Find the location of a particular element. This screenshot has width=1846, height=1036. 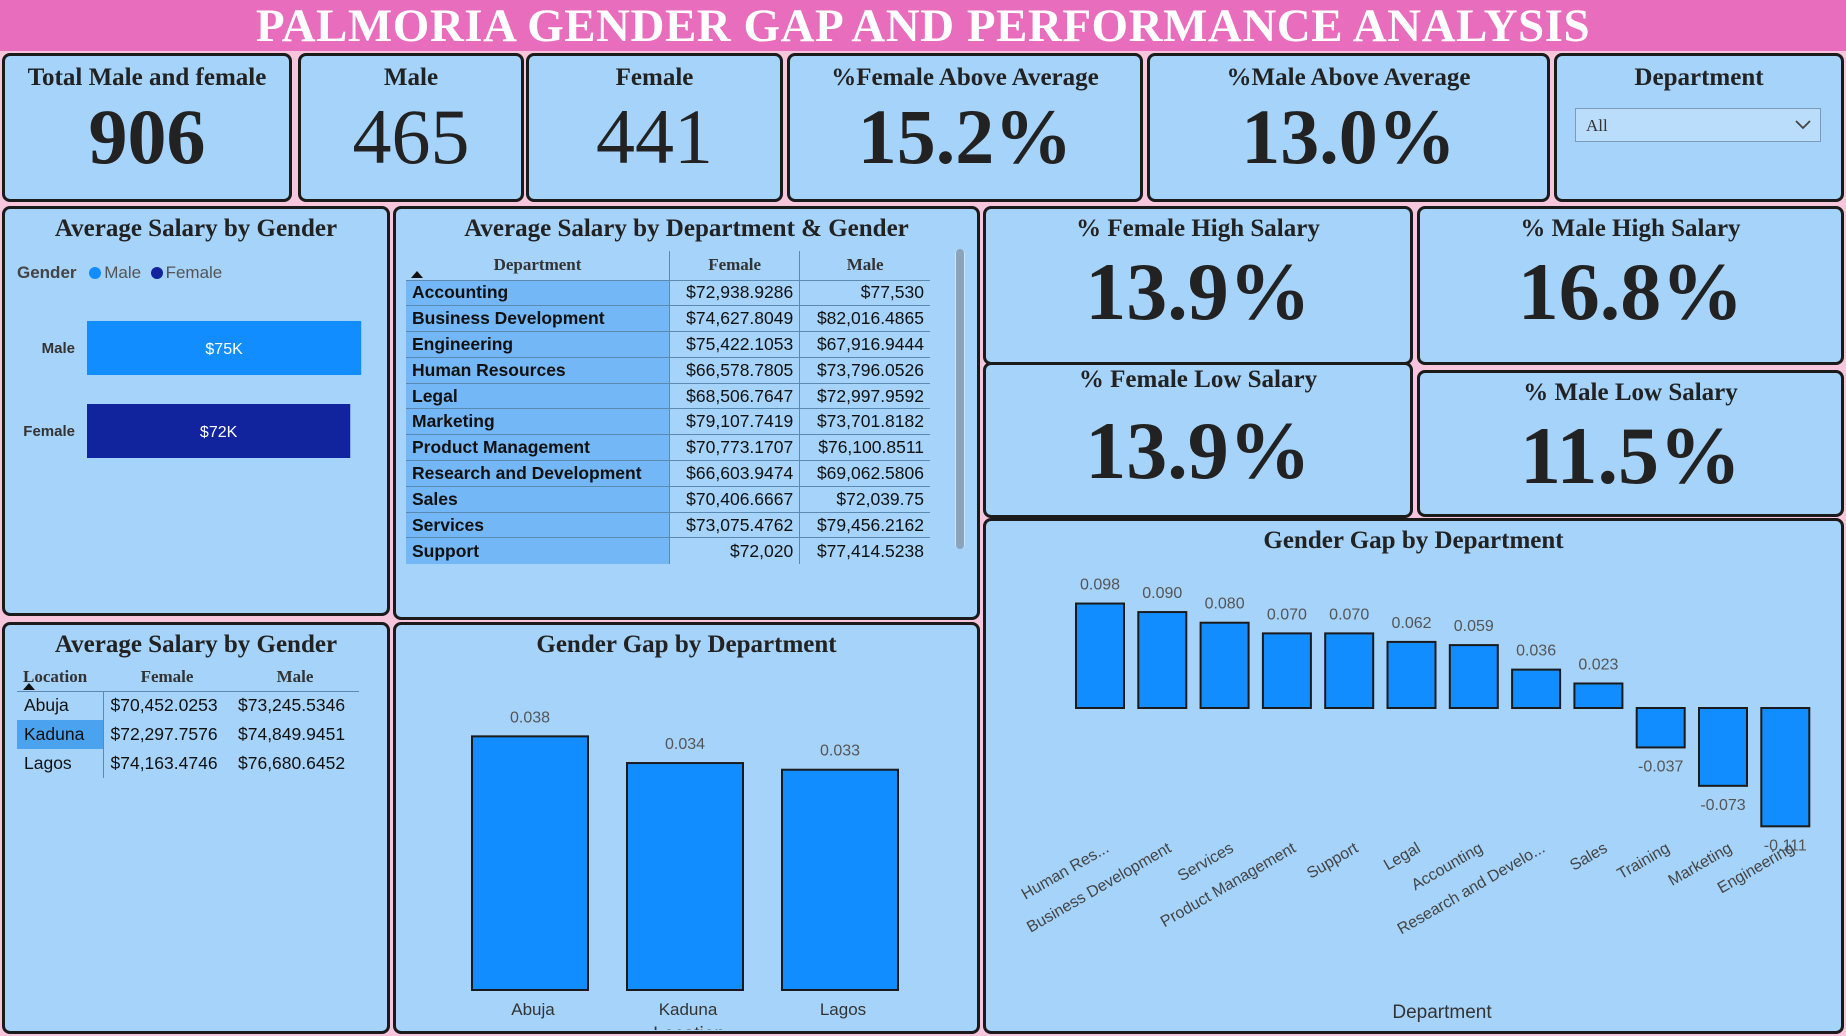

department-cell: Engineering is located at coordinates (538, 344).